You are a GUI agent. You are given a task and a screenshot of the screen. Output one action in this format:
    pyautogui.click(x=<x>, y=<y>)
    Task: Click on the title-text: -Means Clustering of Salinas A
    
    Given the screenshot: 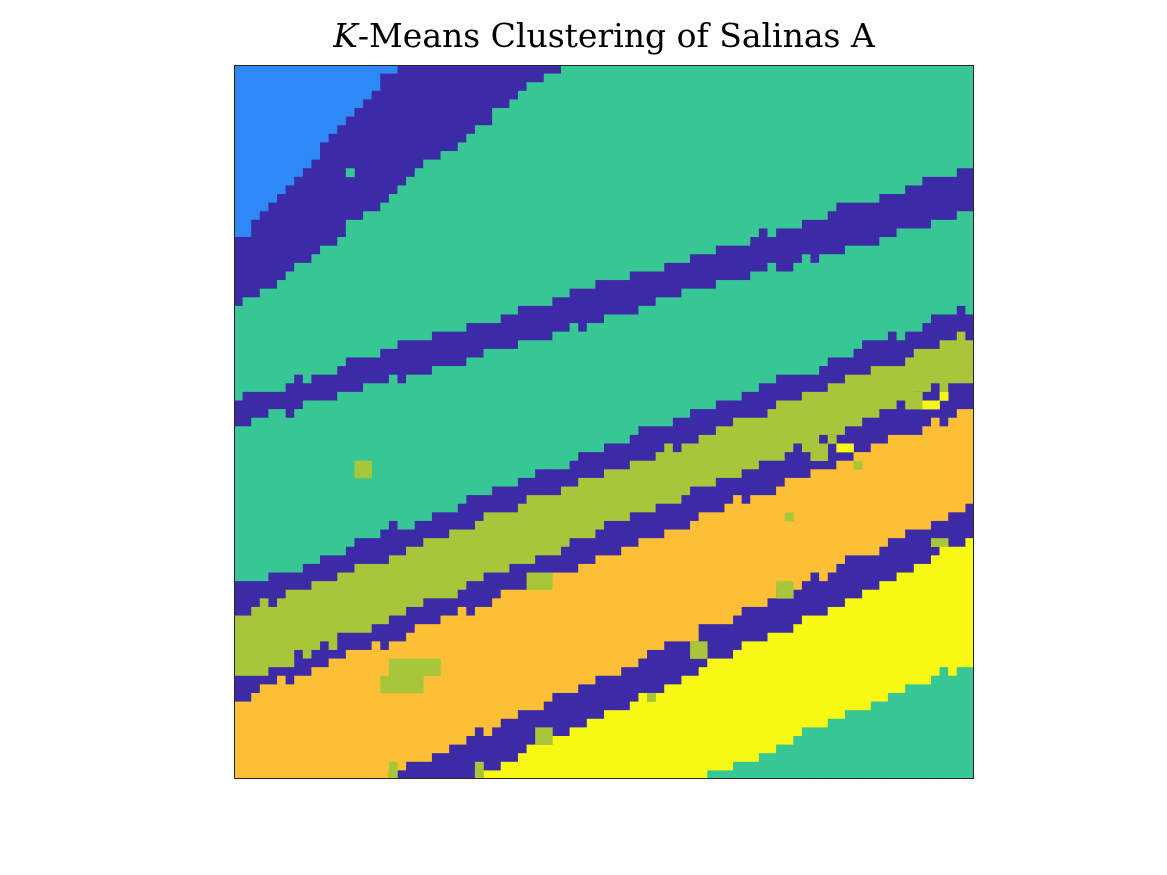 What is the action you would take?
    pyautogui.click(x=616, y=35)
    